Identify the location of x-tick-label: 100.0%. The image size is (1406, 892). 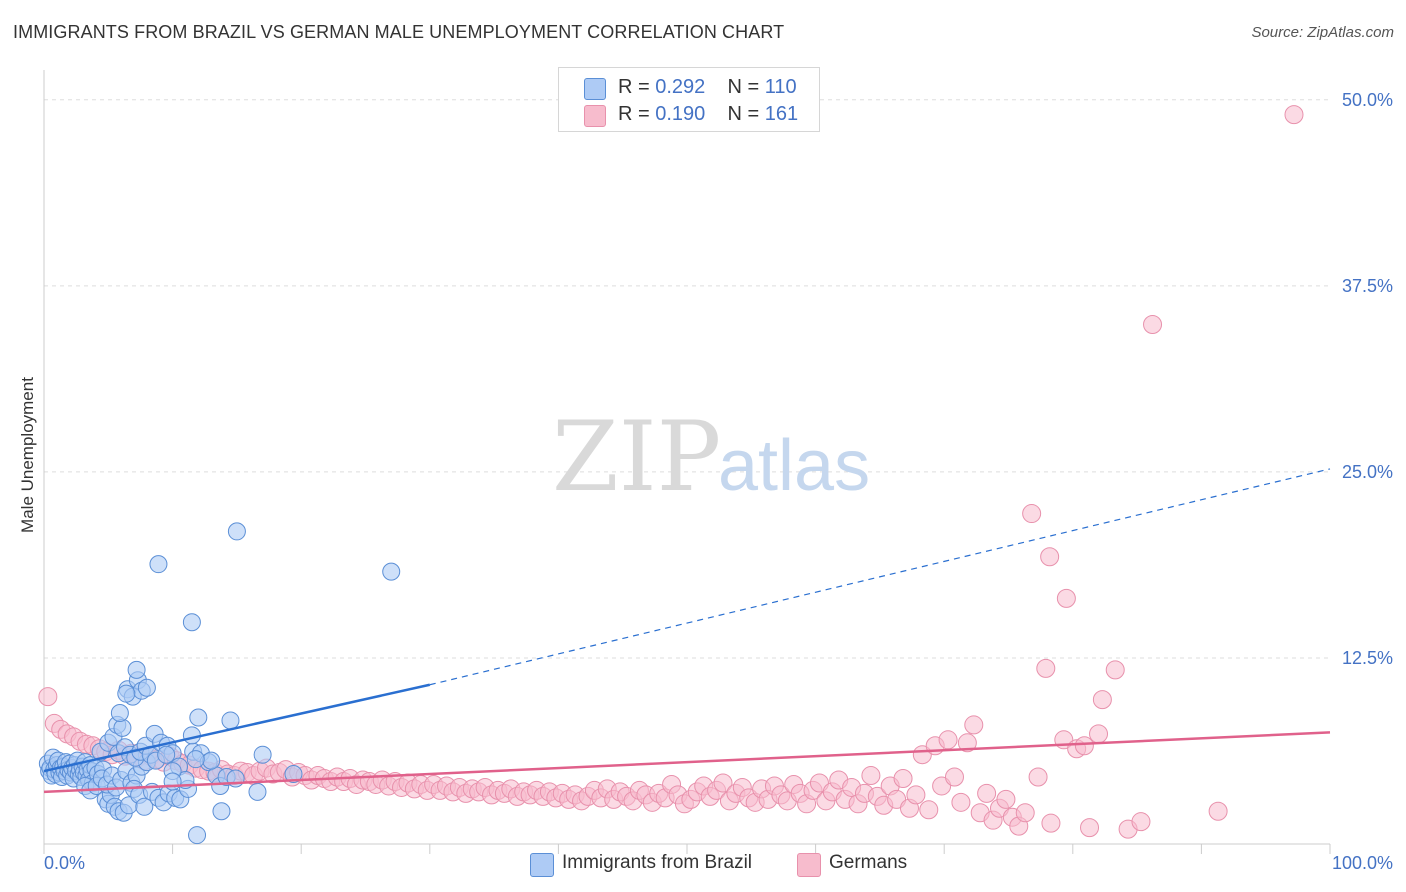
(1362, 863).